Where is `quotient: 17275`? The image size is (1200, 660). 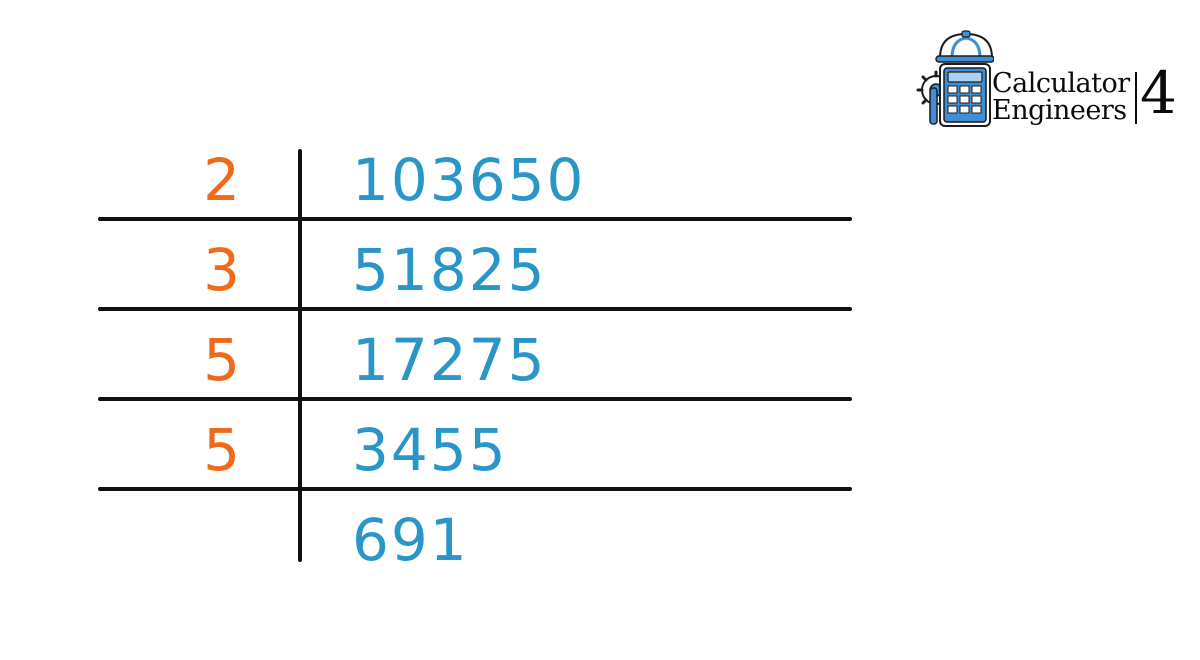 quotient: 17275 is located at coordinates (449, 360).